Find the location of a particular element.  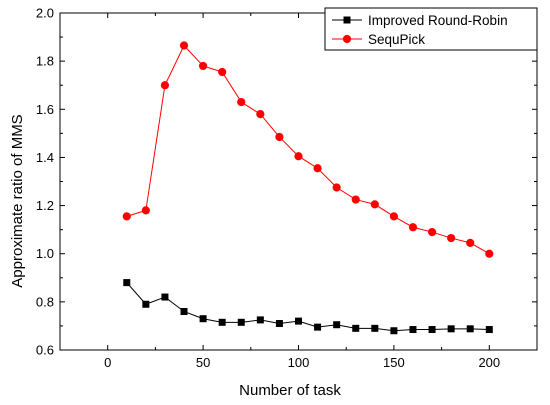

x-tick-label: 100 is located at coordinates (299, 362).